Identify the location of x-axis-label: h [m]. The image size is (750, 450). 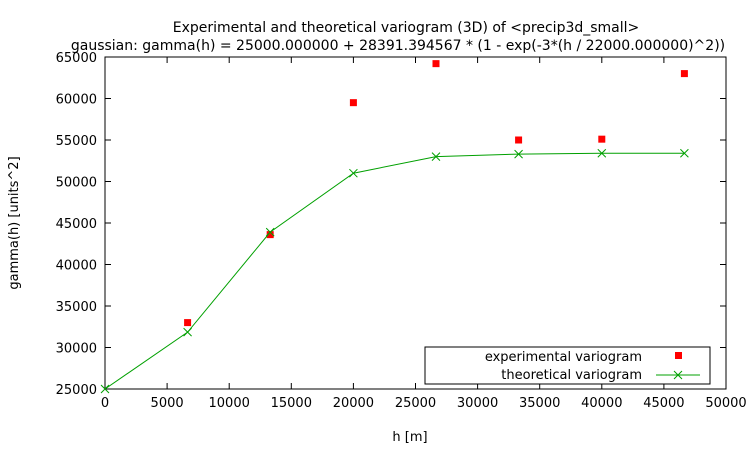
(409, 437).